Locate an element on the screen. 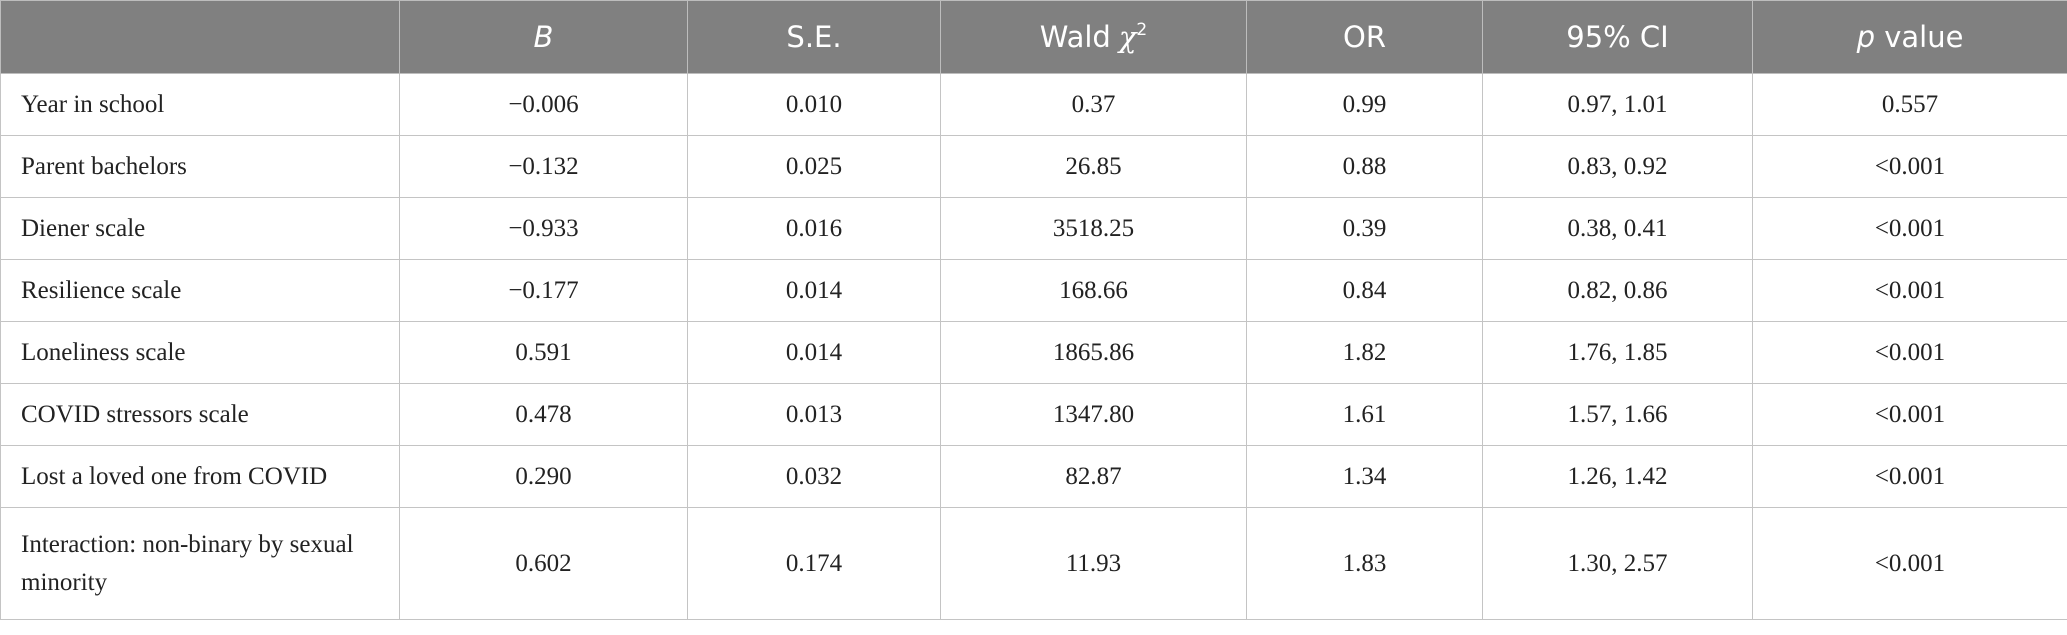  header-cell: B is located at coordinates (543, 37).